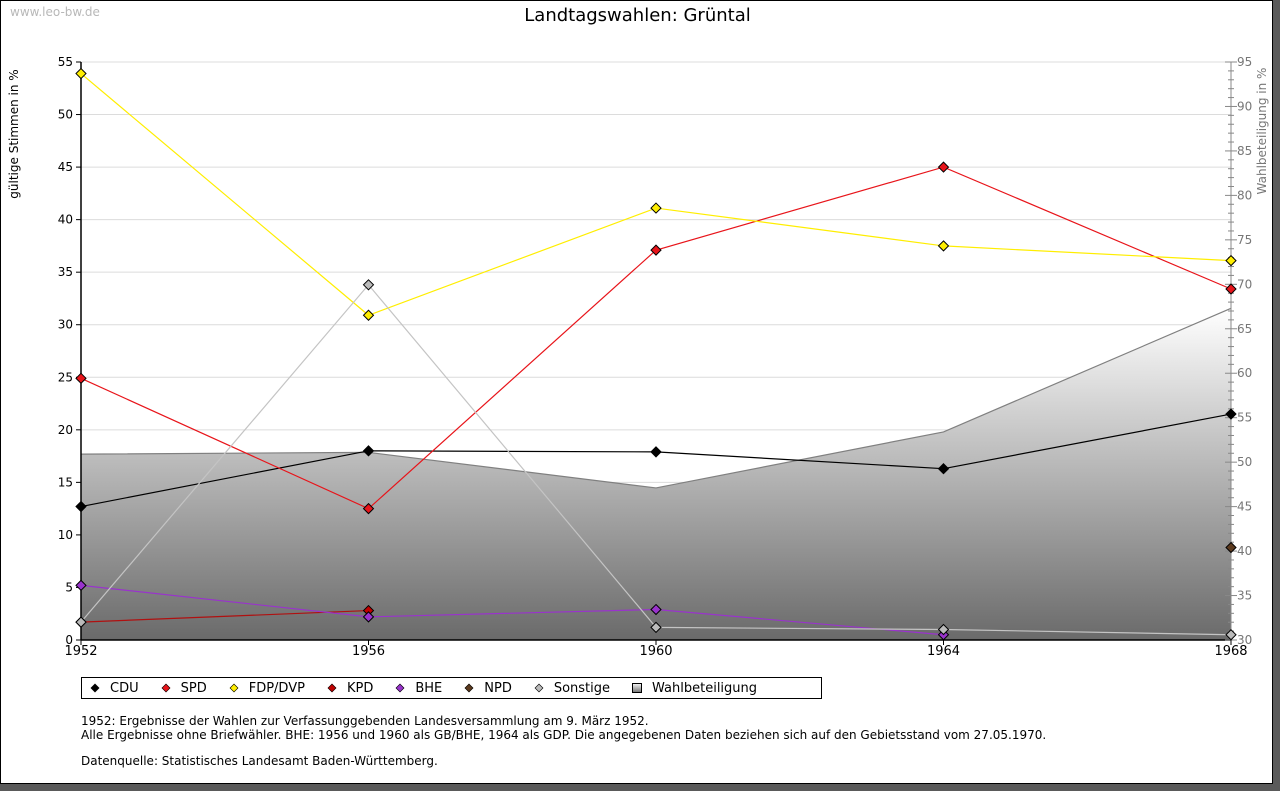 Image resolution: width=1280 pixels, height=791 pixels. Describe the element at coordinates (1244, 640) in the screenshot. I see `y2-tick-label: 30` at that location.